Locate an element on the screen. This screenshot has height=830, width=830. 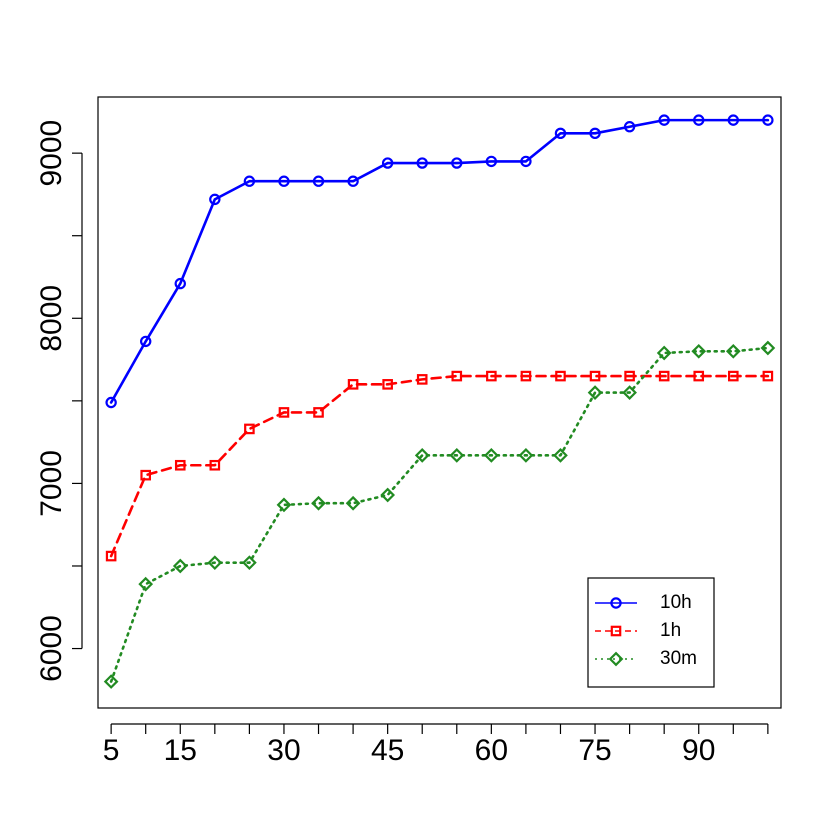
x-tick-label: 60 is located at coordinates (491, 750).